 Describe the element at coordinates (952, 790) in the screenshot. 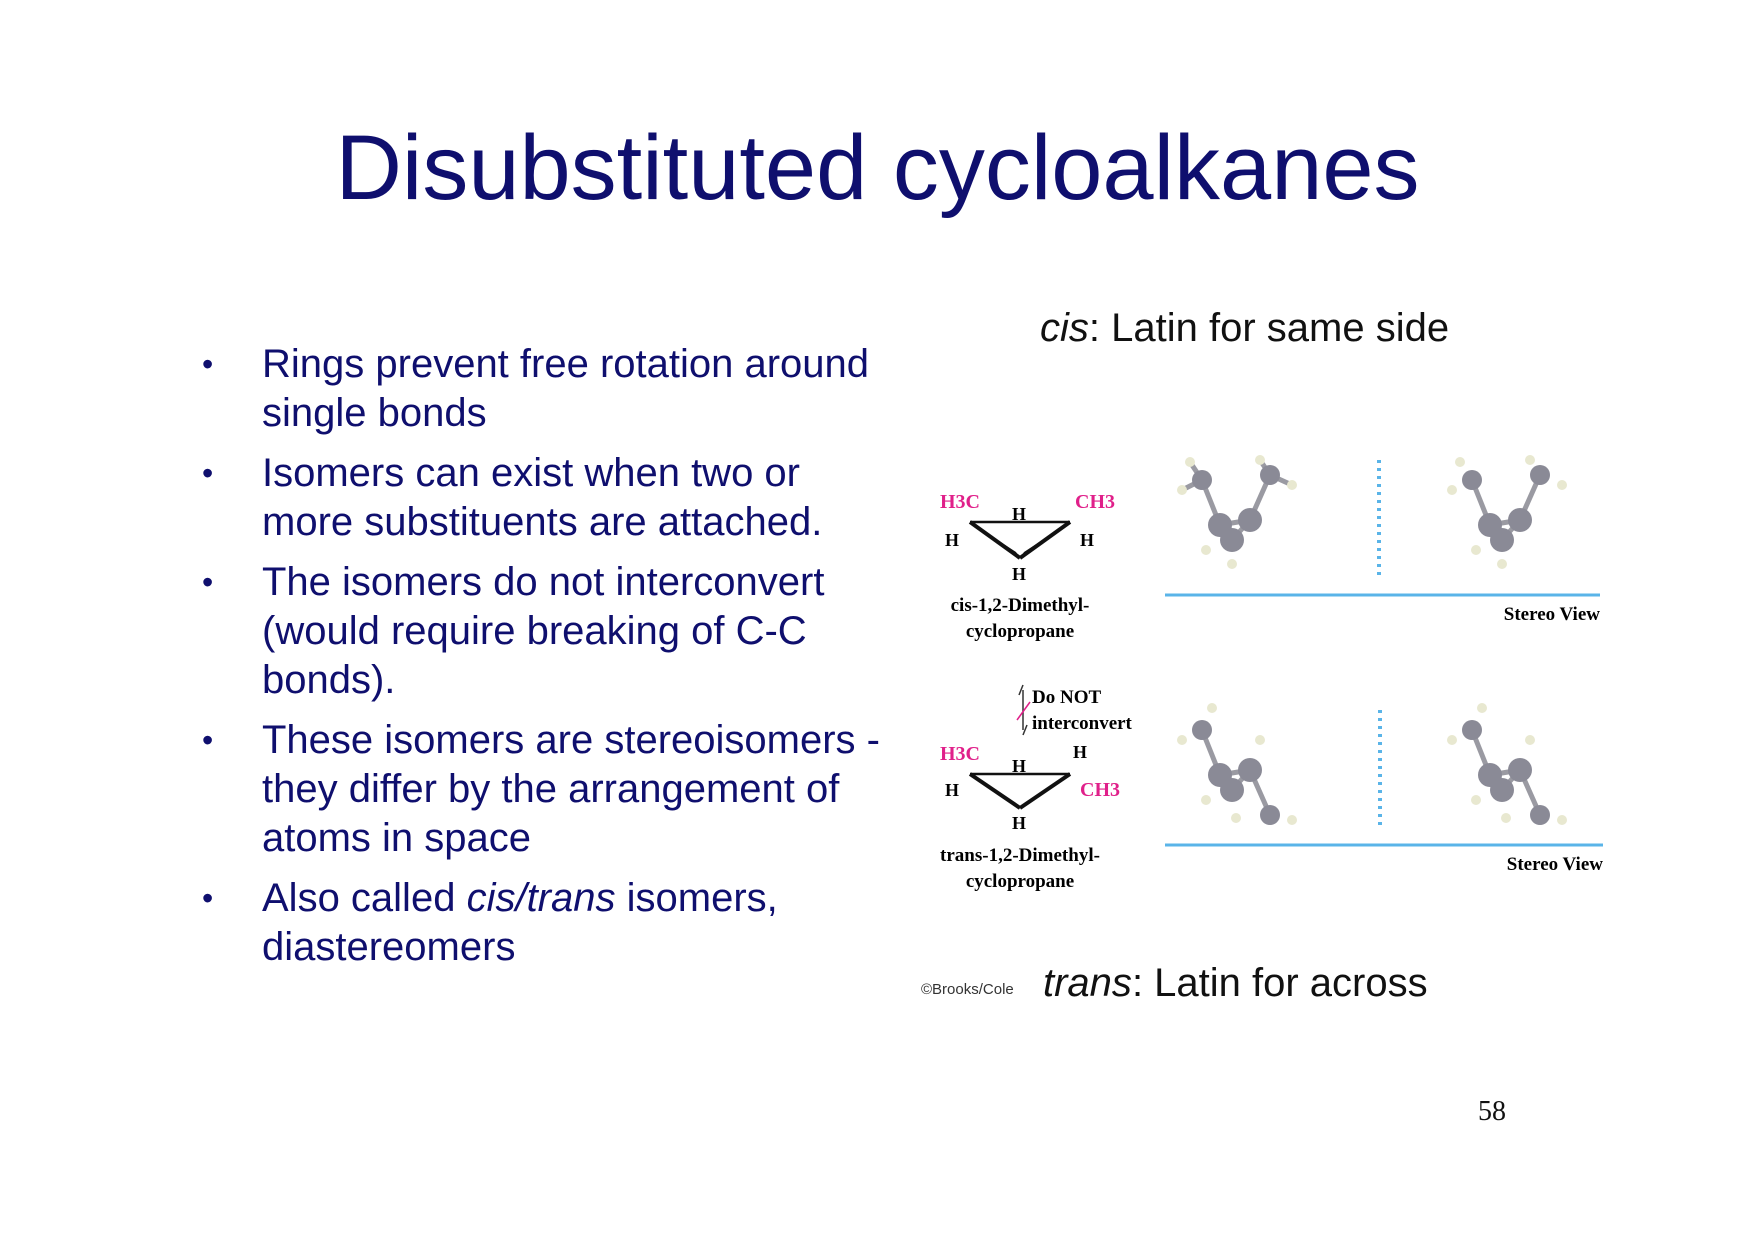

I see `trans-h-left: H` at that location.